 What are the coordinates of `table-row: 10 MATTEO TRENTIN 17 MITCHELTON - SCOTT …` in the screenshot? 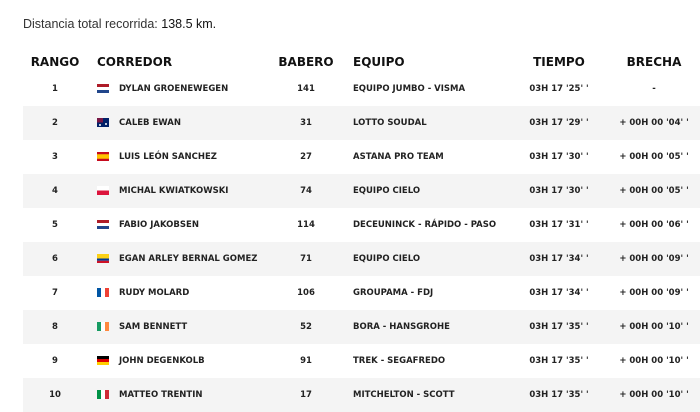 It's located at (361, 395).